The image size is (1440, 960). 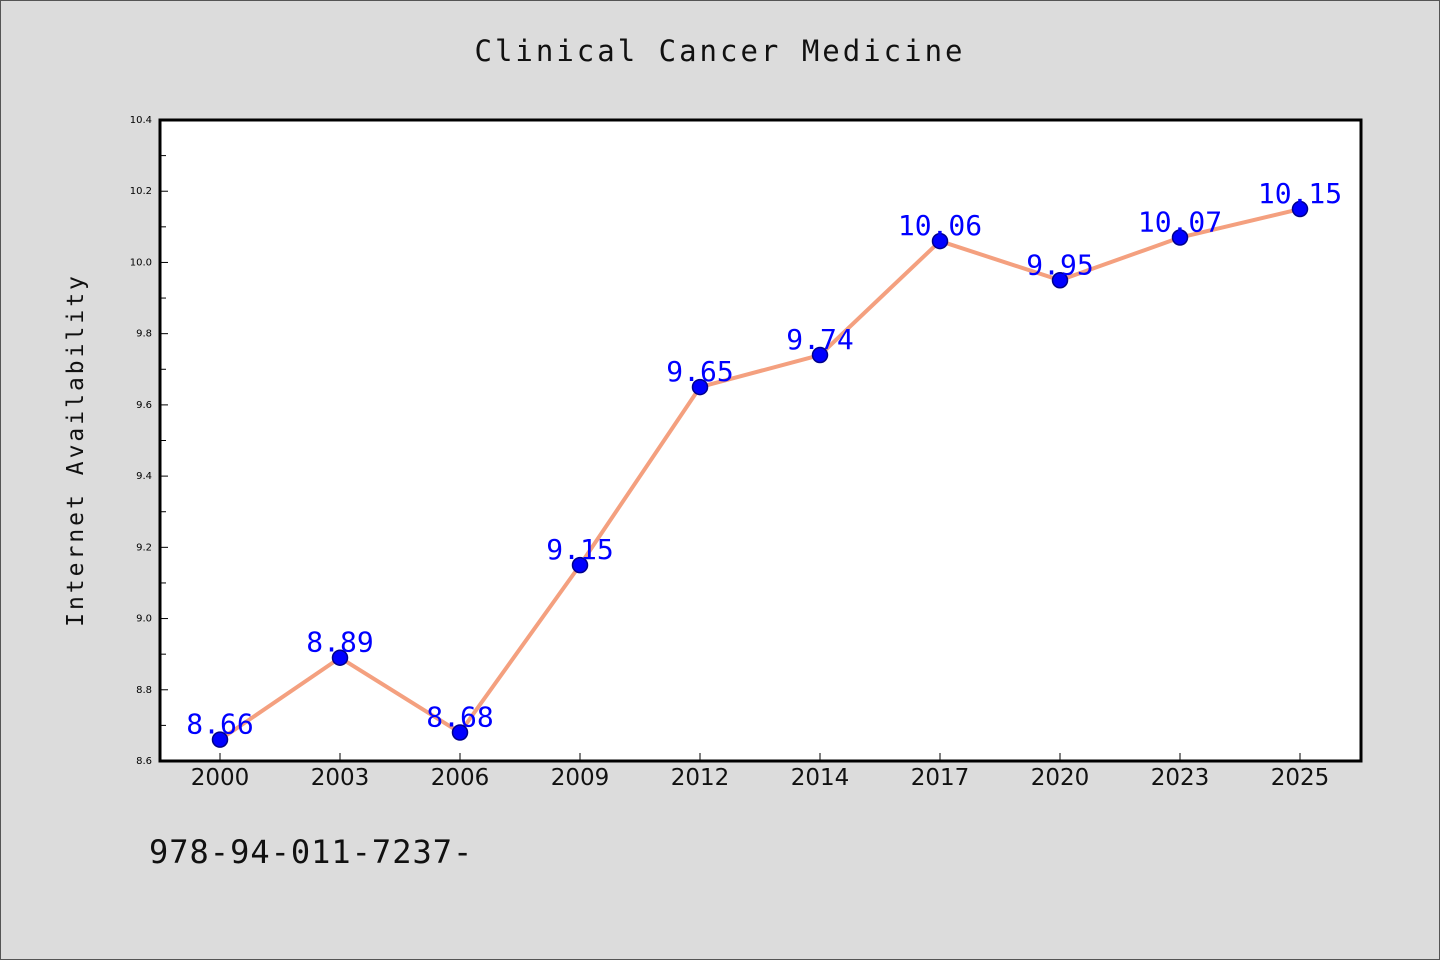 What do you see at coordinates (1180, 222) in the screenshot?
I see `data-label: 10.07` at bounding box center [1180, 222].